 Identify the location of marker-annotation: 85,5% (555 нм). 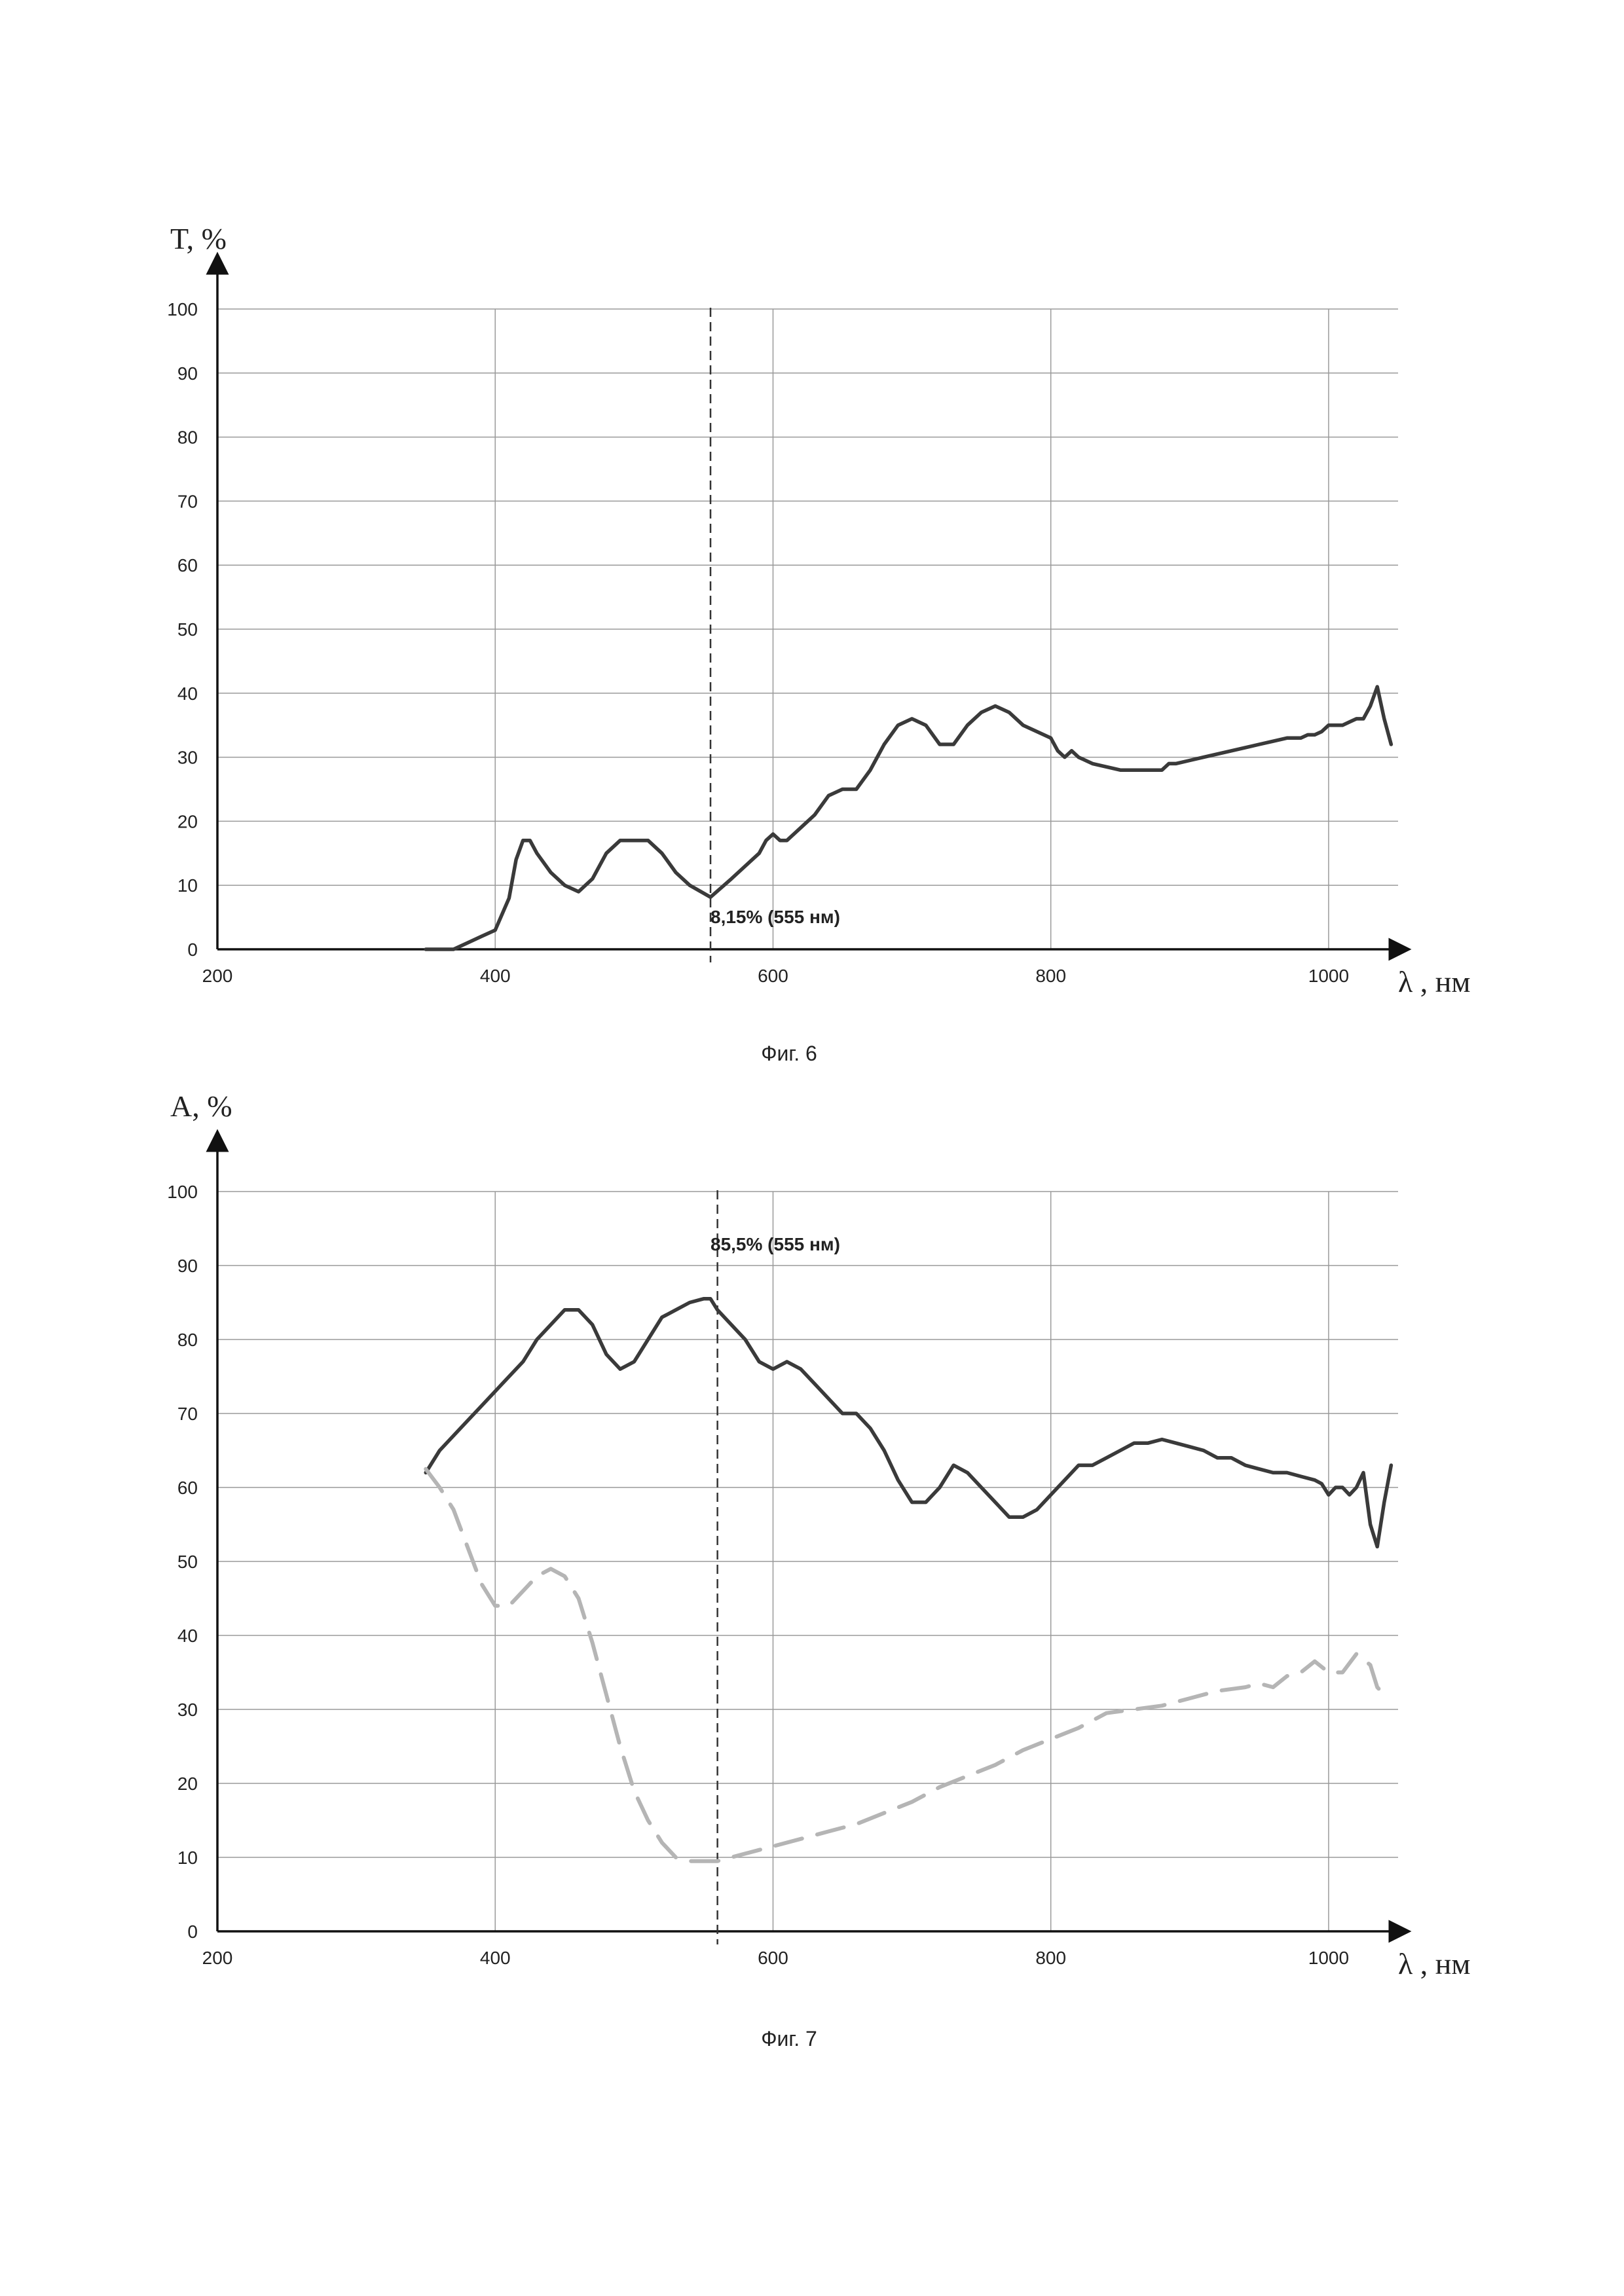
(775, 1244).